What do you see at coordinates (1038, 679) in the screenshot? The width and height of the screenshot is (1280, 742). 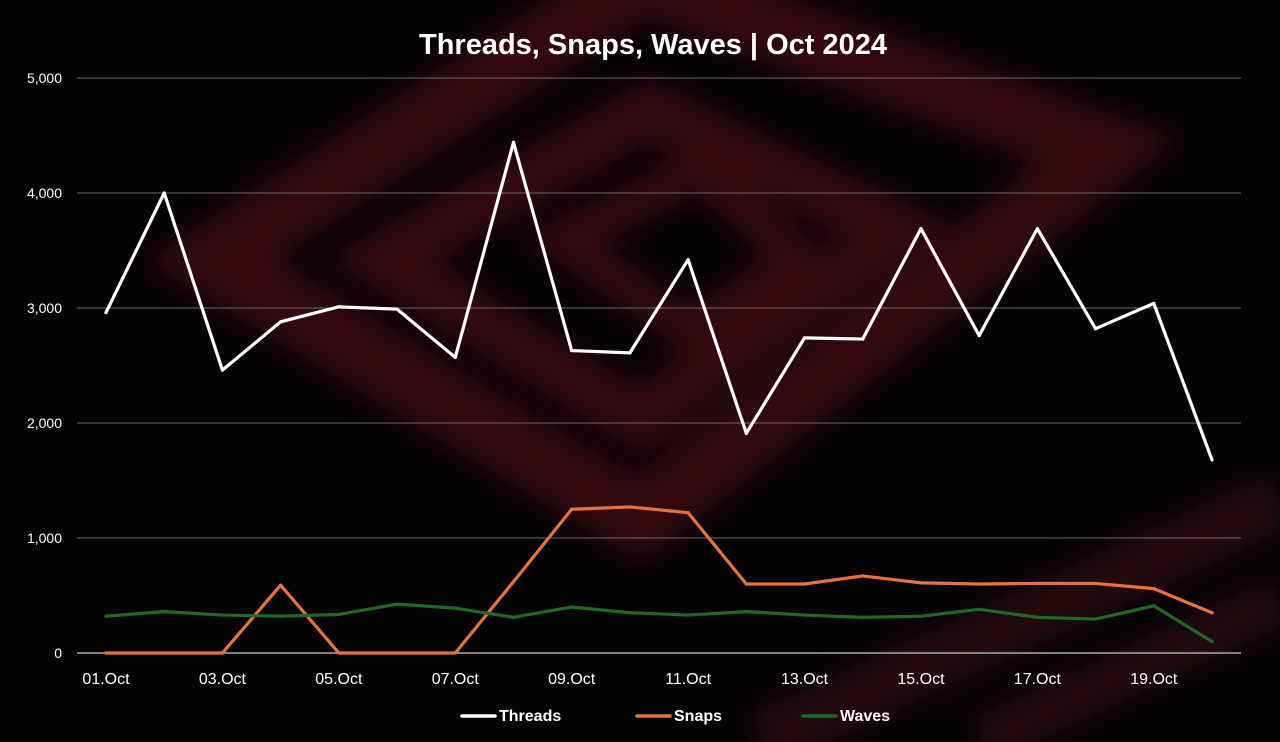 I see `x-tick-label: 17.Oct` at bounding box center [1038, 679].